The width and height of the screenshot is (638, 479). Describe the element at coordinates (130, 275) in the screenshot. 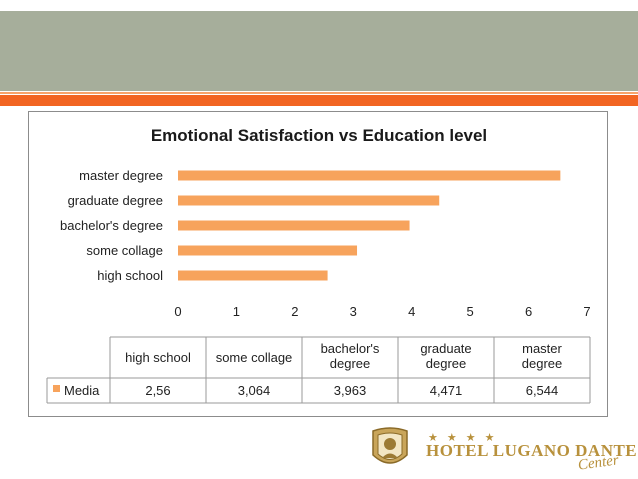

I see `category-label: high school` at that location.